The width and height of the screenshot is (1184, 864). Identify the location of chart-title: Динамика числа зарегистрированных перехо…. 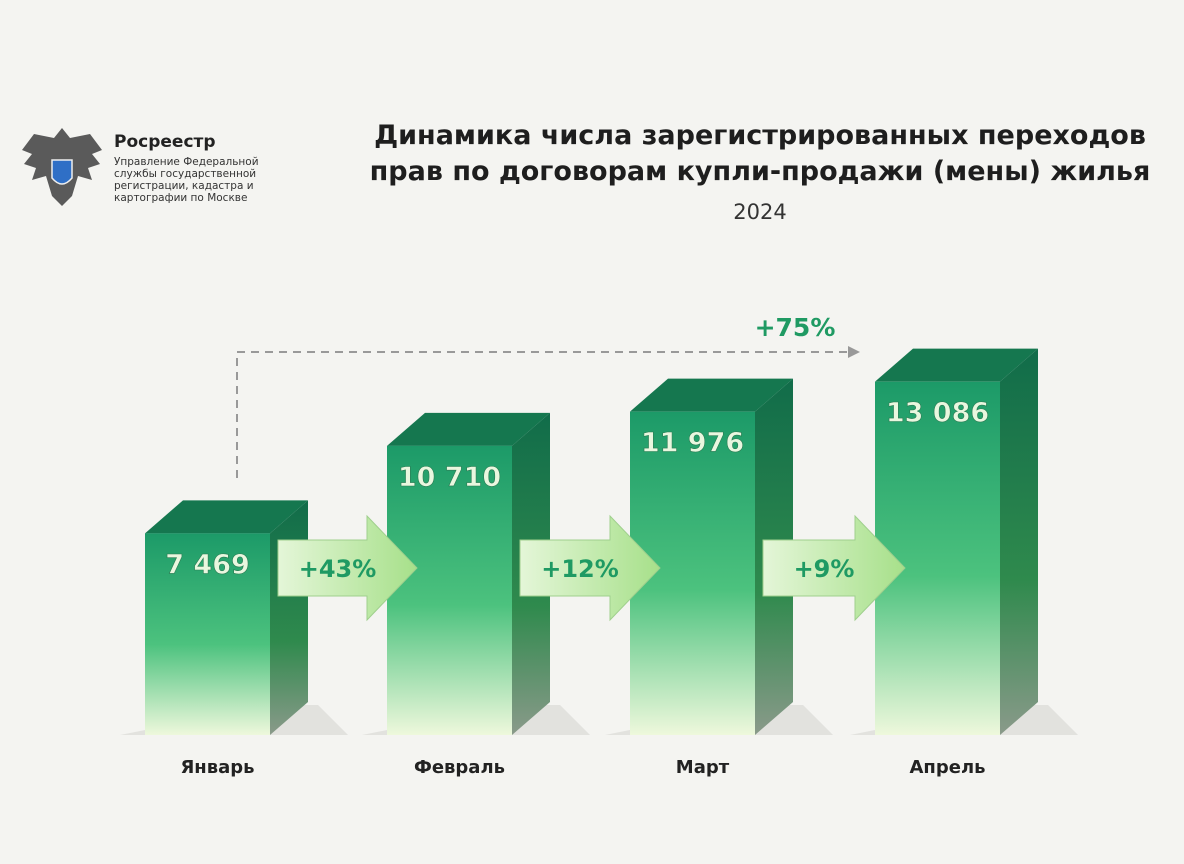
(760, 153).